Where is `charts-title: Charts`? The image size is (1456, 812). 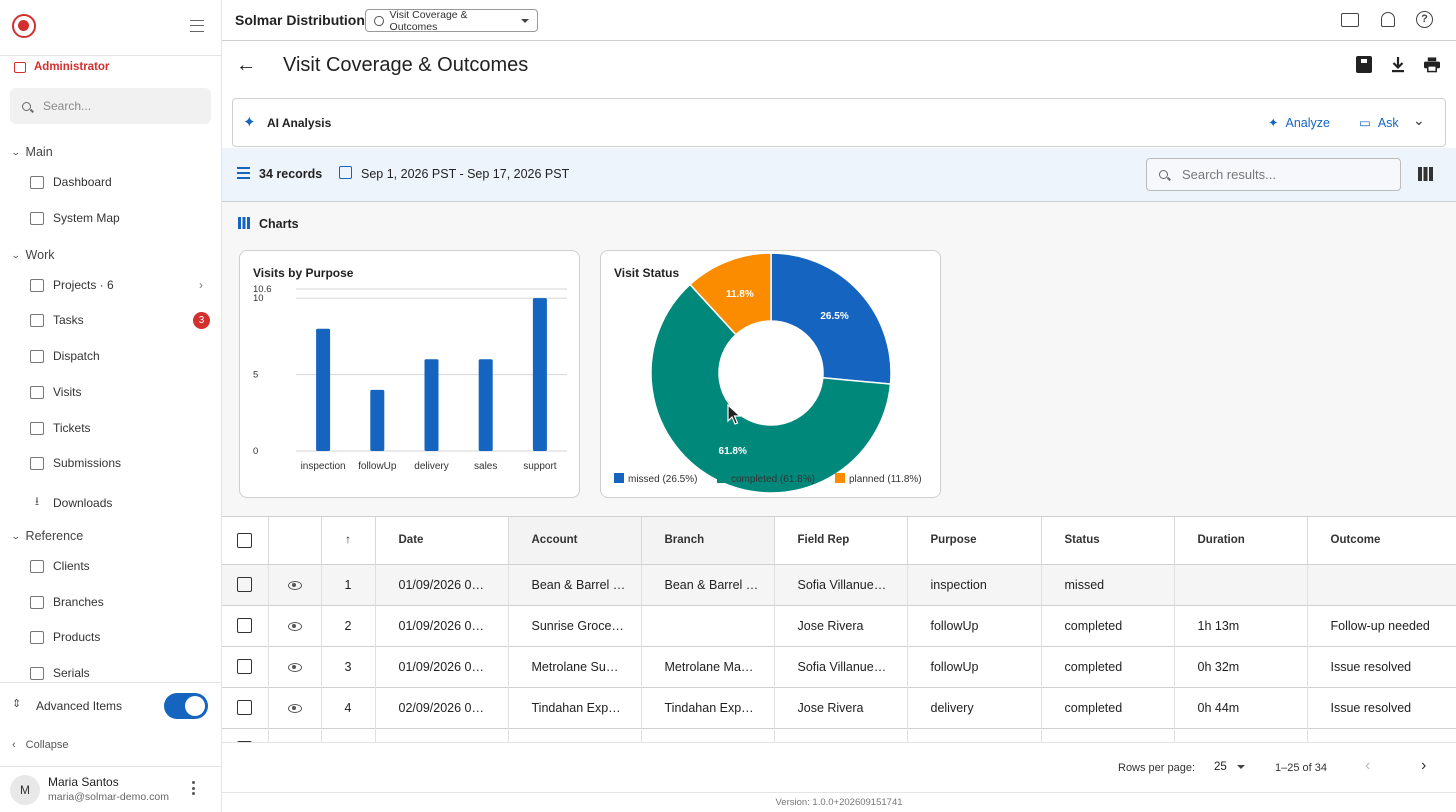 charts-title: Charts is located at coordinates (279, 224).